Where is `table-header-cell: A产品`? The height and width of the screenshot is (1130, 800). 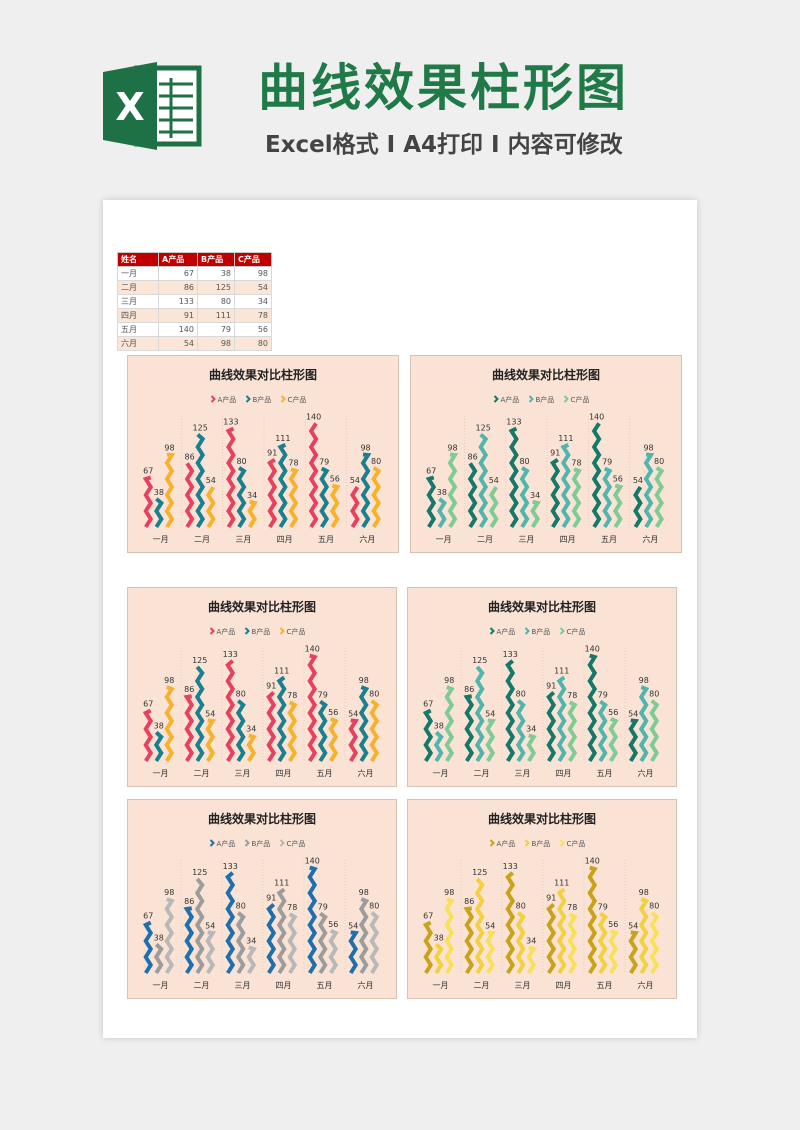 table-header-cell: A产品 is located at coordinates (178, 259).